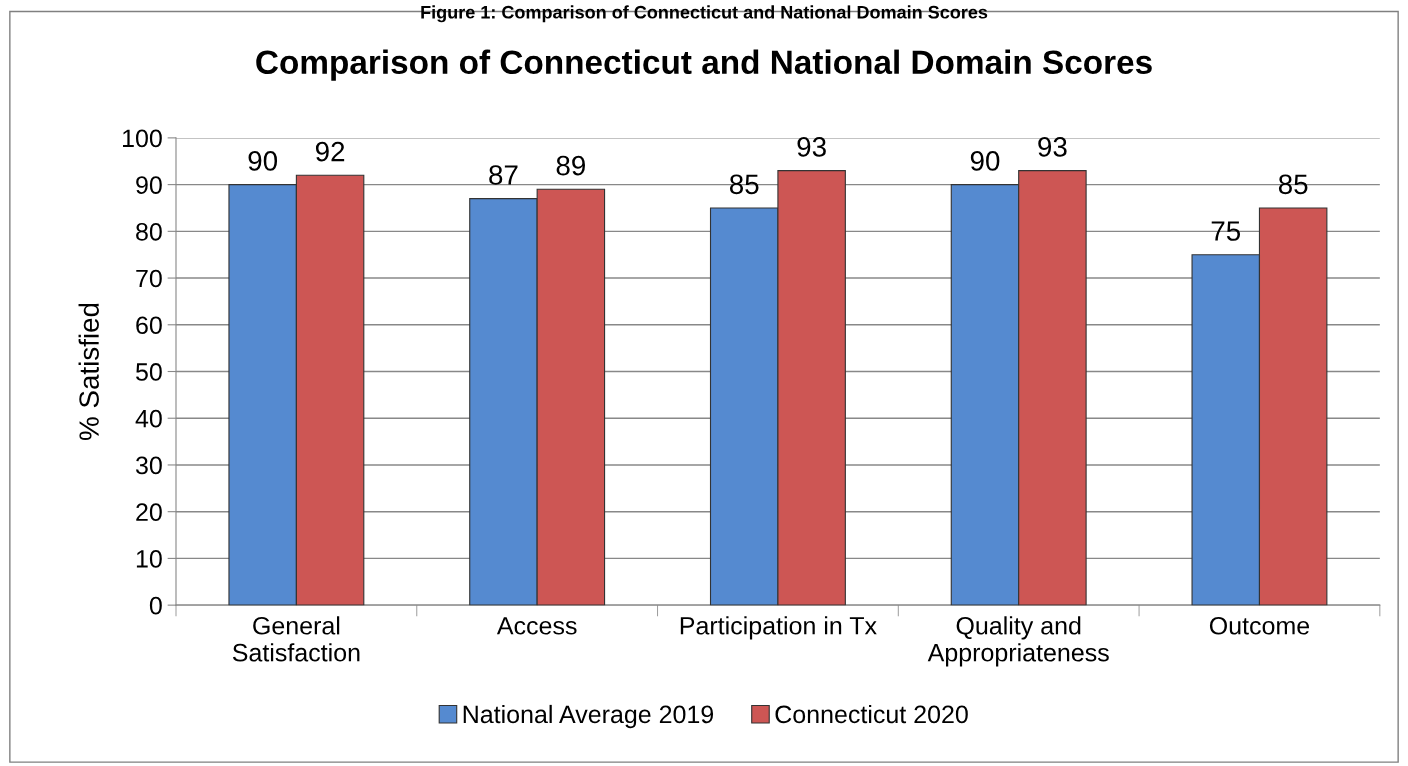 The image size is (1408, 766). I want to click on y-tick-label: 90, so click(149, 185).